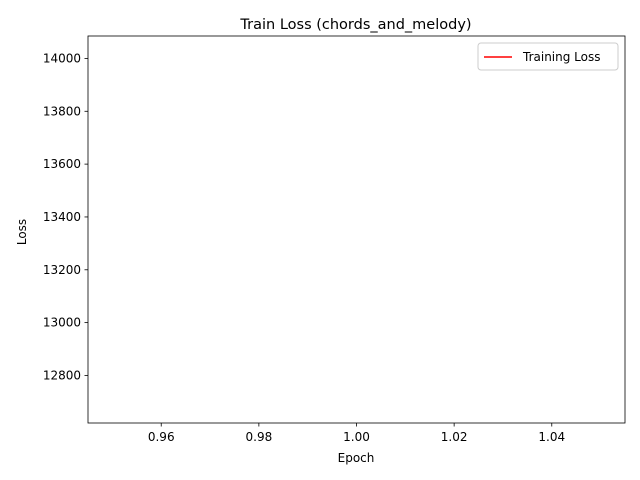 This screenshot has width=640, height=480. What do you see at coordinates (62, 270) in the screenshot?
I see `y-tick-label: 13200` at bounding box center [62, 270].